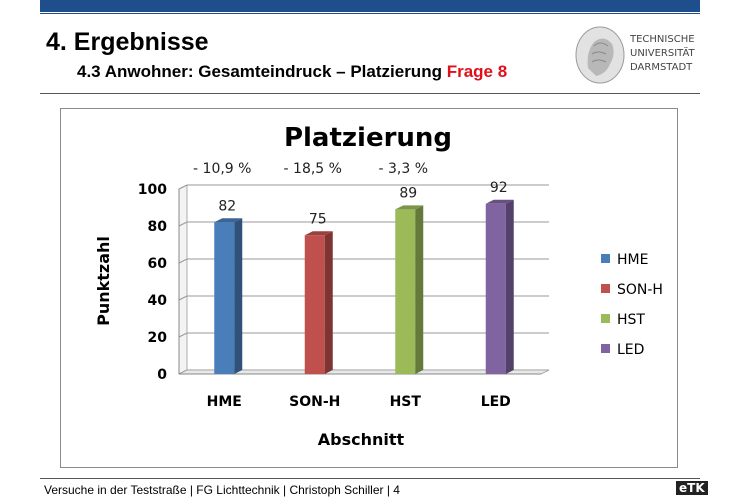  Describe the element at coordinates (496, 402) in the screenshot. I see `x-tick-label: LED` at that location.